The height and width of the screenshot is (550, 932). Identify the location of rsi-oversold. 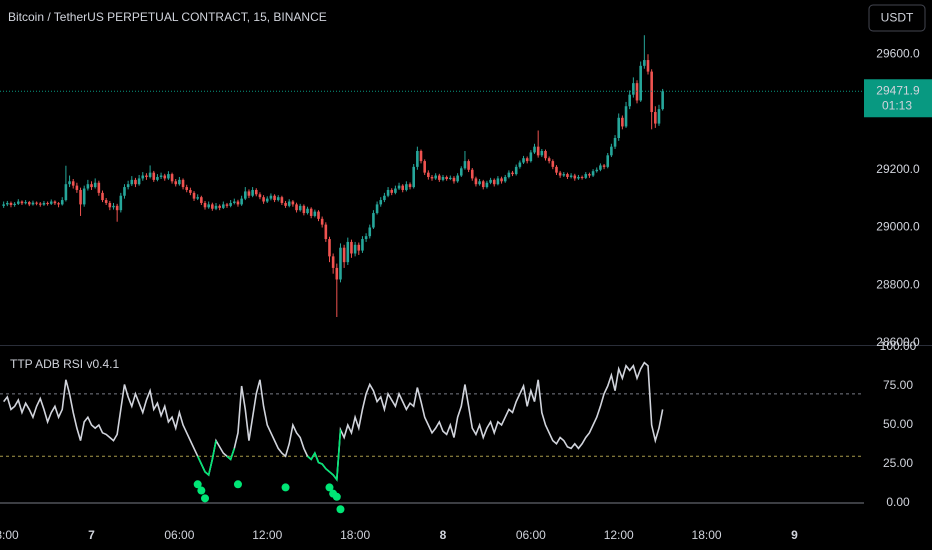
(324, 455).